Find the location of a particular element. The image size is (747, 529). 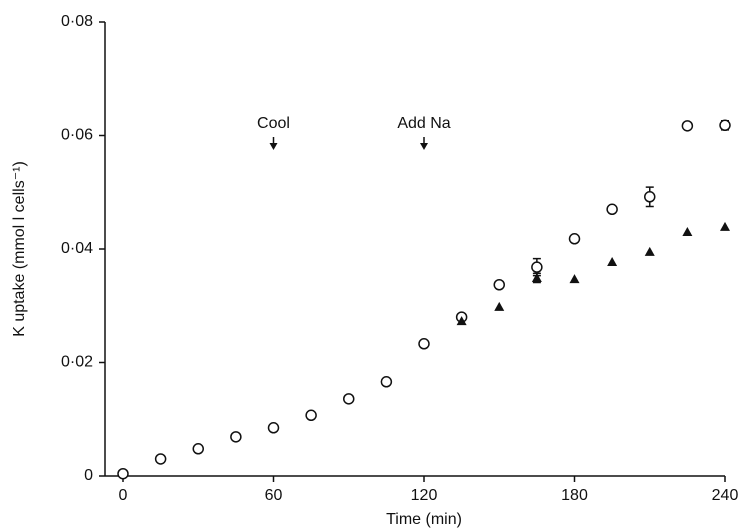

y-axis-label: K uptake (mmol l cells⁻¹) is located at coordinates (19, 249).